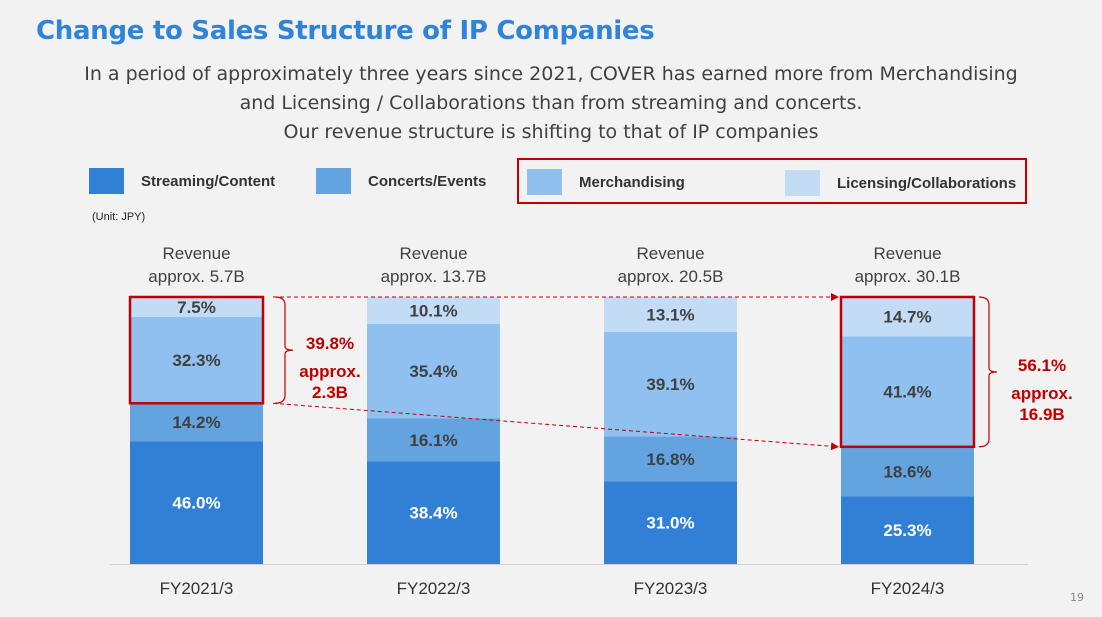 The width and height of the screenshot is (1102, 617). Describe the element at coordinates (1041, 414) in the screenshot. I see `annotation-amount: 16.9B` at that location.